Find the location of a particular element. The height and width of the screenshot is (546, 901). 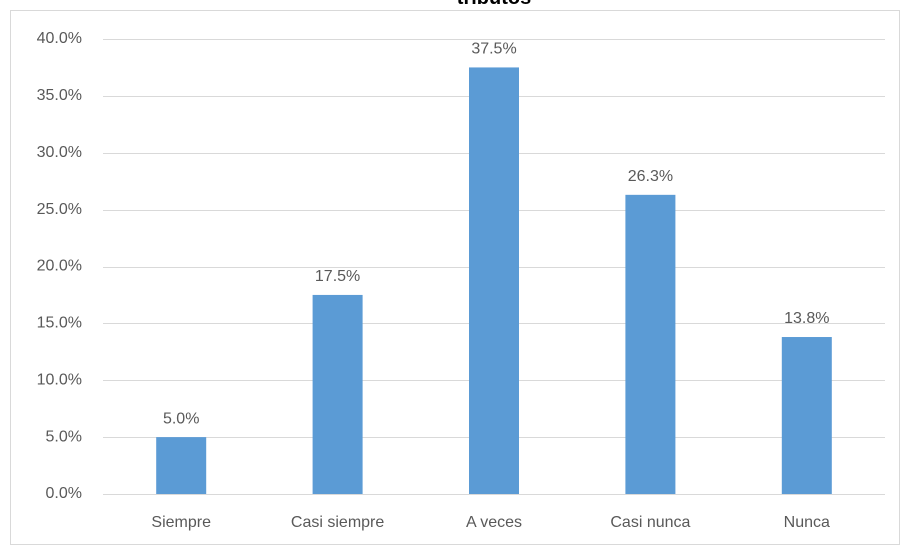

y-tick-label: 5.0% is located at coordinates (64, 436).